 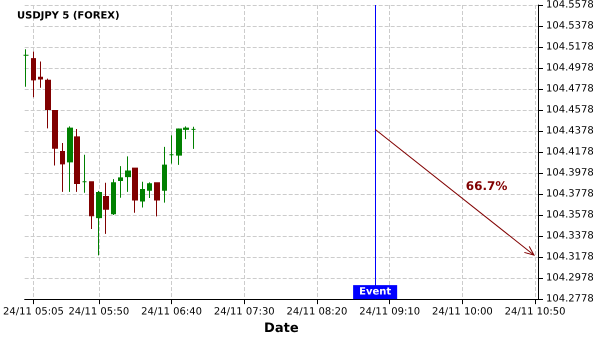 What do you see at coordinates (535, 312) in the screenshot?
I see `x-tick-label: 24/11 10:50` at bounding box center [535, 312].